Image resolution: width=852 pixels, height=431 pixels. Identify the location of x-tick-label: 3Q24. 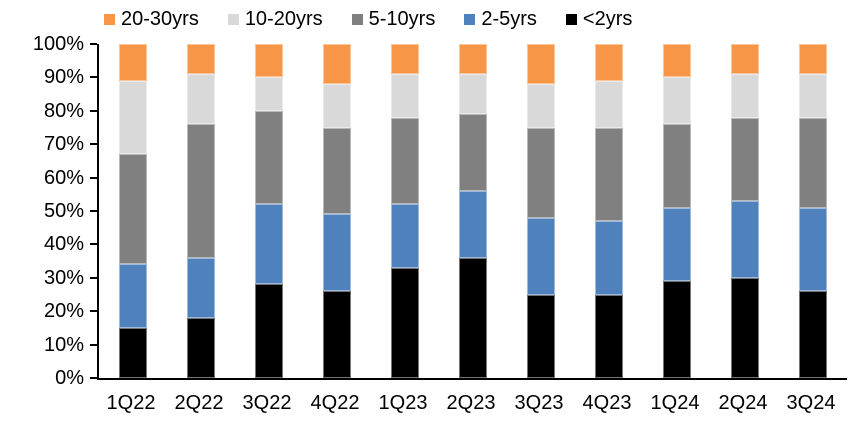
(811, 403).